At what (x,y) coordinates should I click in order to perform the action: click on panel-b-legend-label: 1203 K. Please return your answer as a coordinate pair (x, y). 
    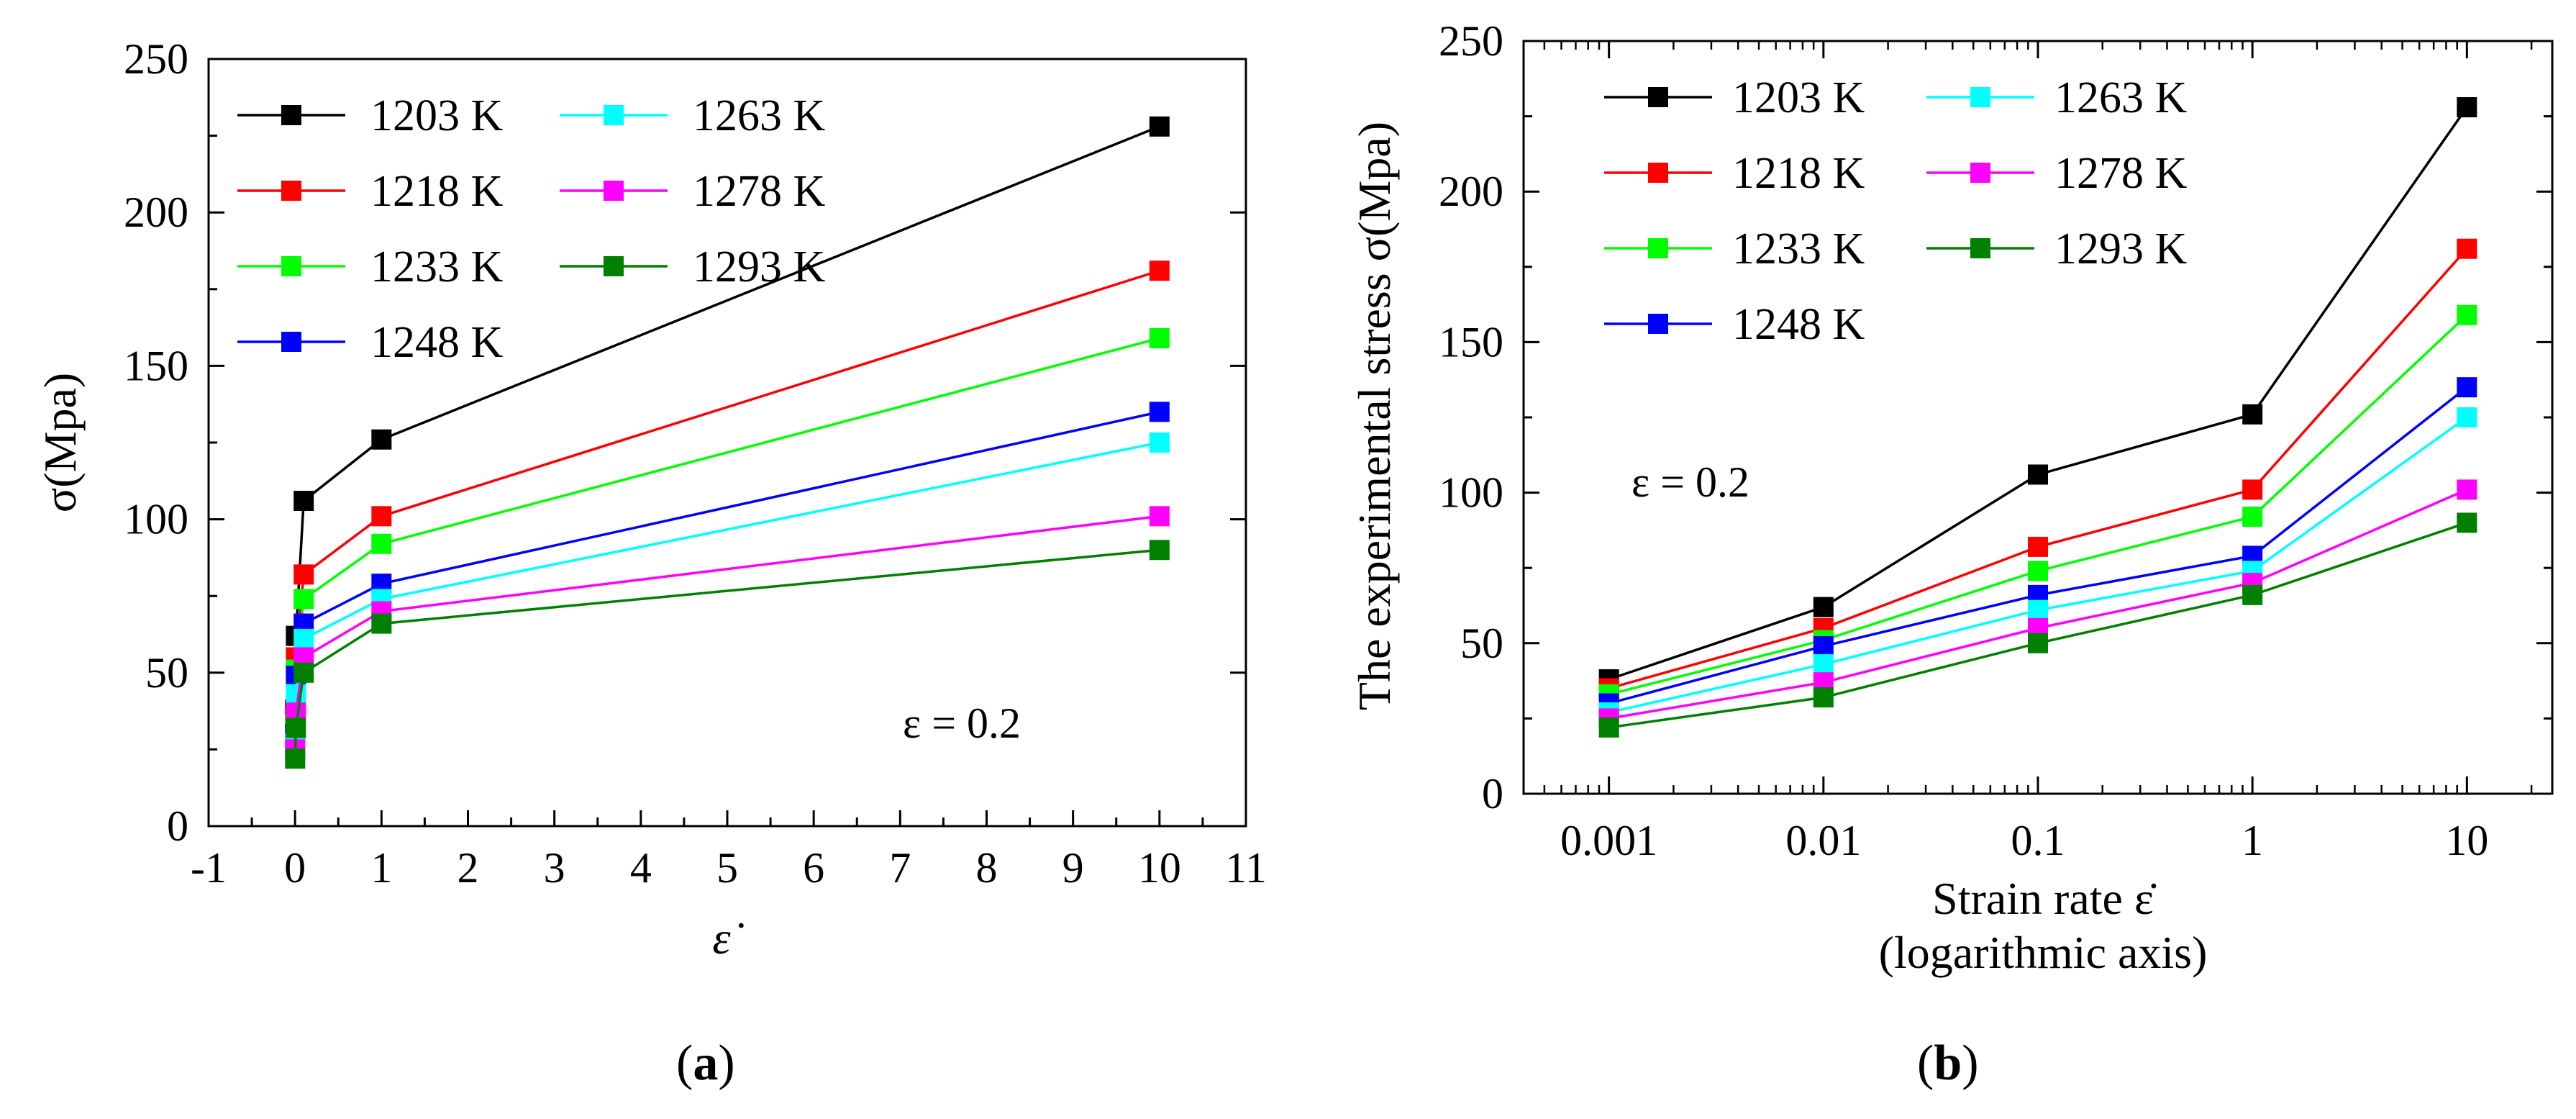
    Looking at the image, I should click on (1798, 97).